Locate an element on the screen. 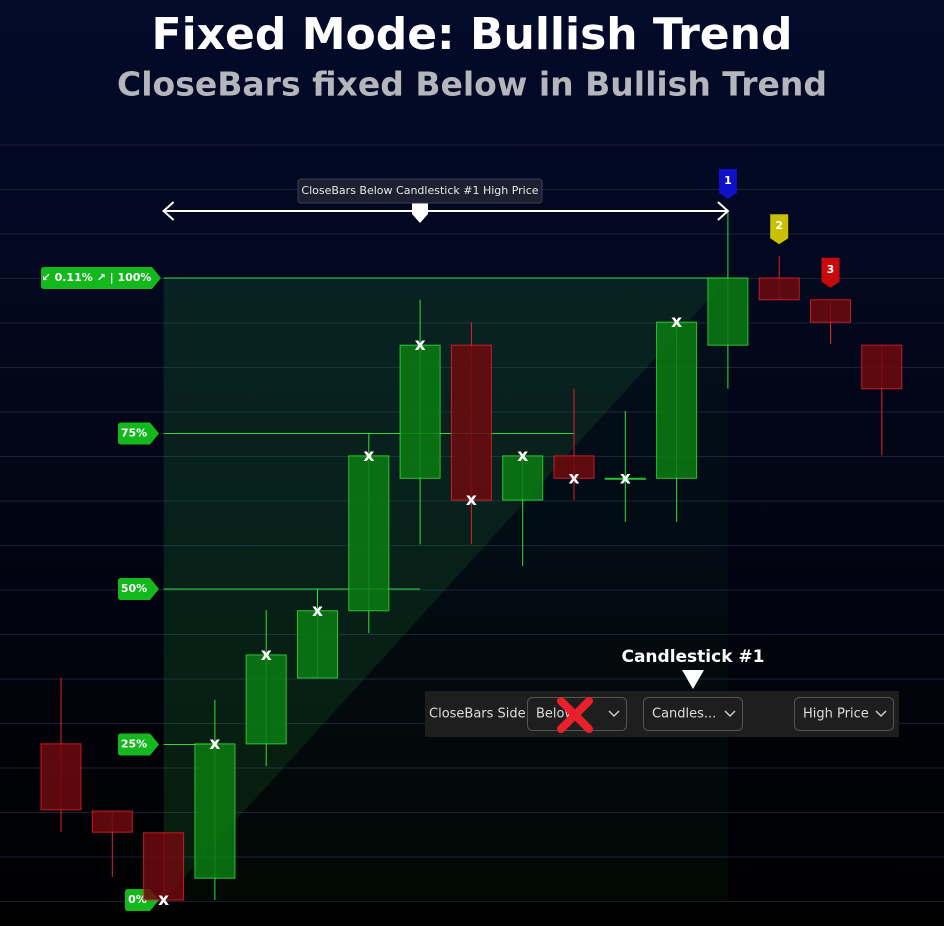 This screenshot has width=944, height=926. pin-label: 3 is located at coordinates (831, 269).